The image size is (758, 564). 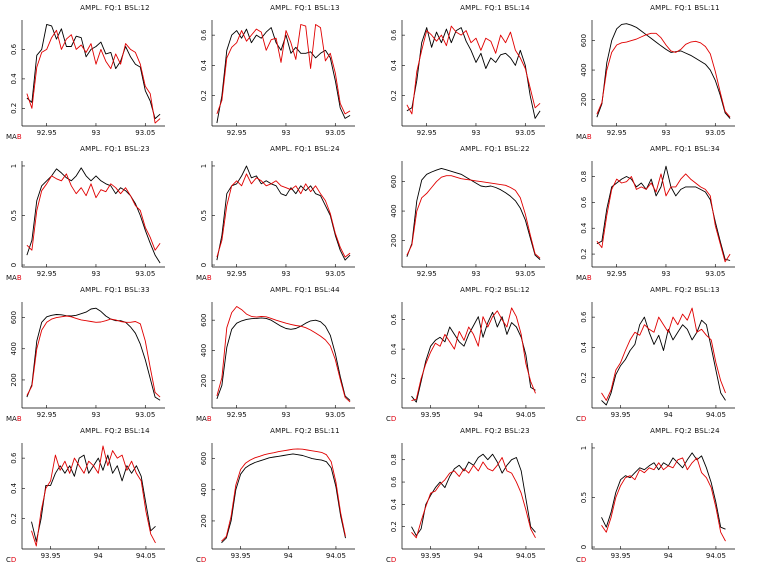 I want to click on chart-panel: AMPL. FQ:1 BSL:22 92.95 93 93.05 200 400 600, so click(x=475, y=211).